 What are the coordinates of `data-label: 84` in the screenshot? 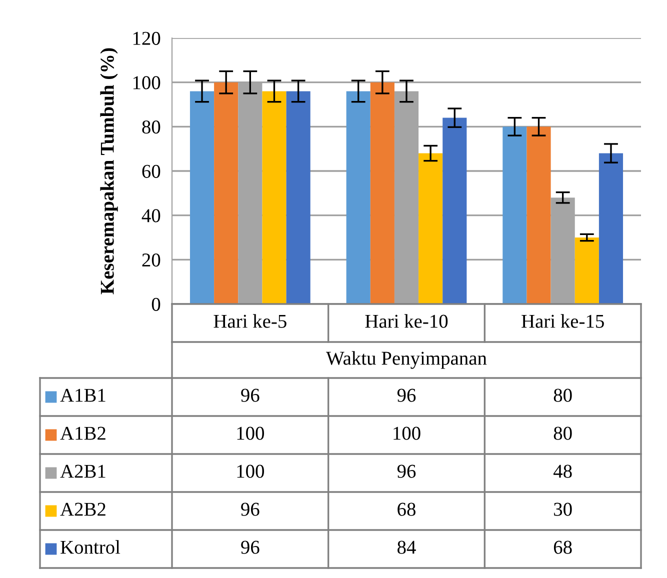 It's located at (407, 547).